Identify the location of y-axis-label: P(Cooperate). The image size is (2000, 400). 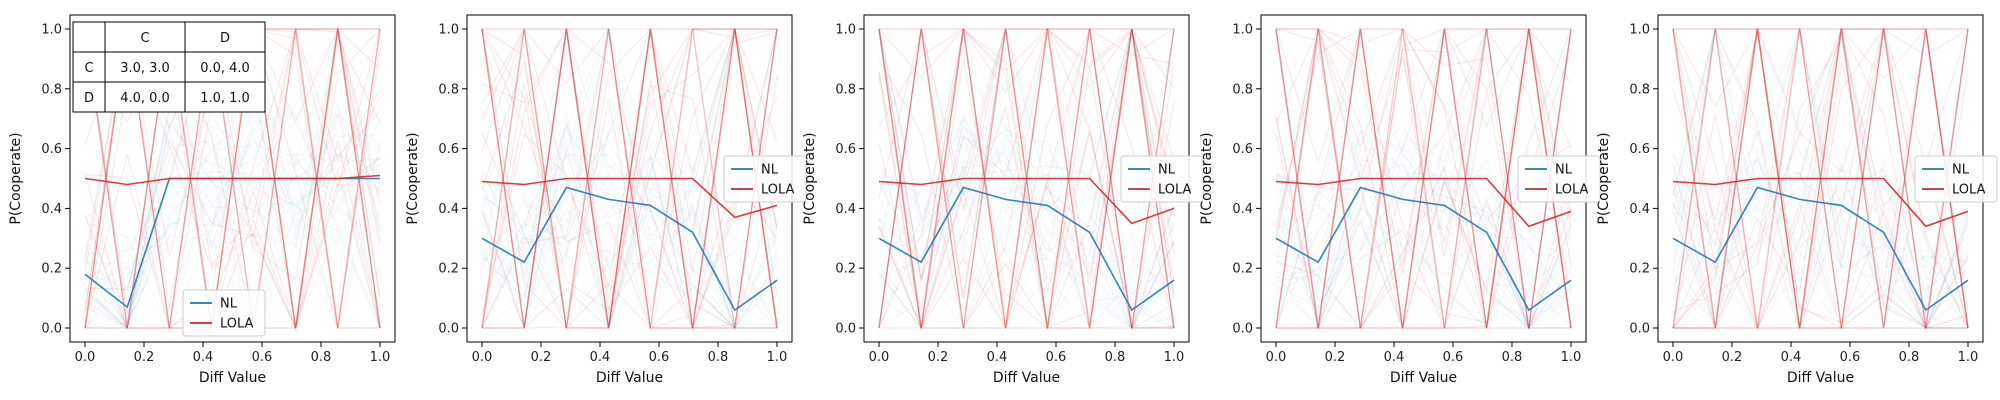
(1207, 178).